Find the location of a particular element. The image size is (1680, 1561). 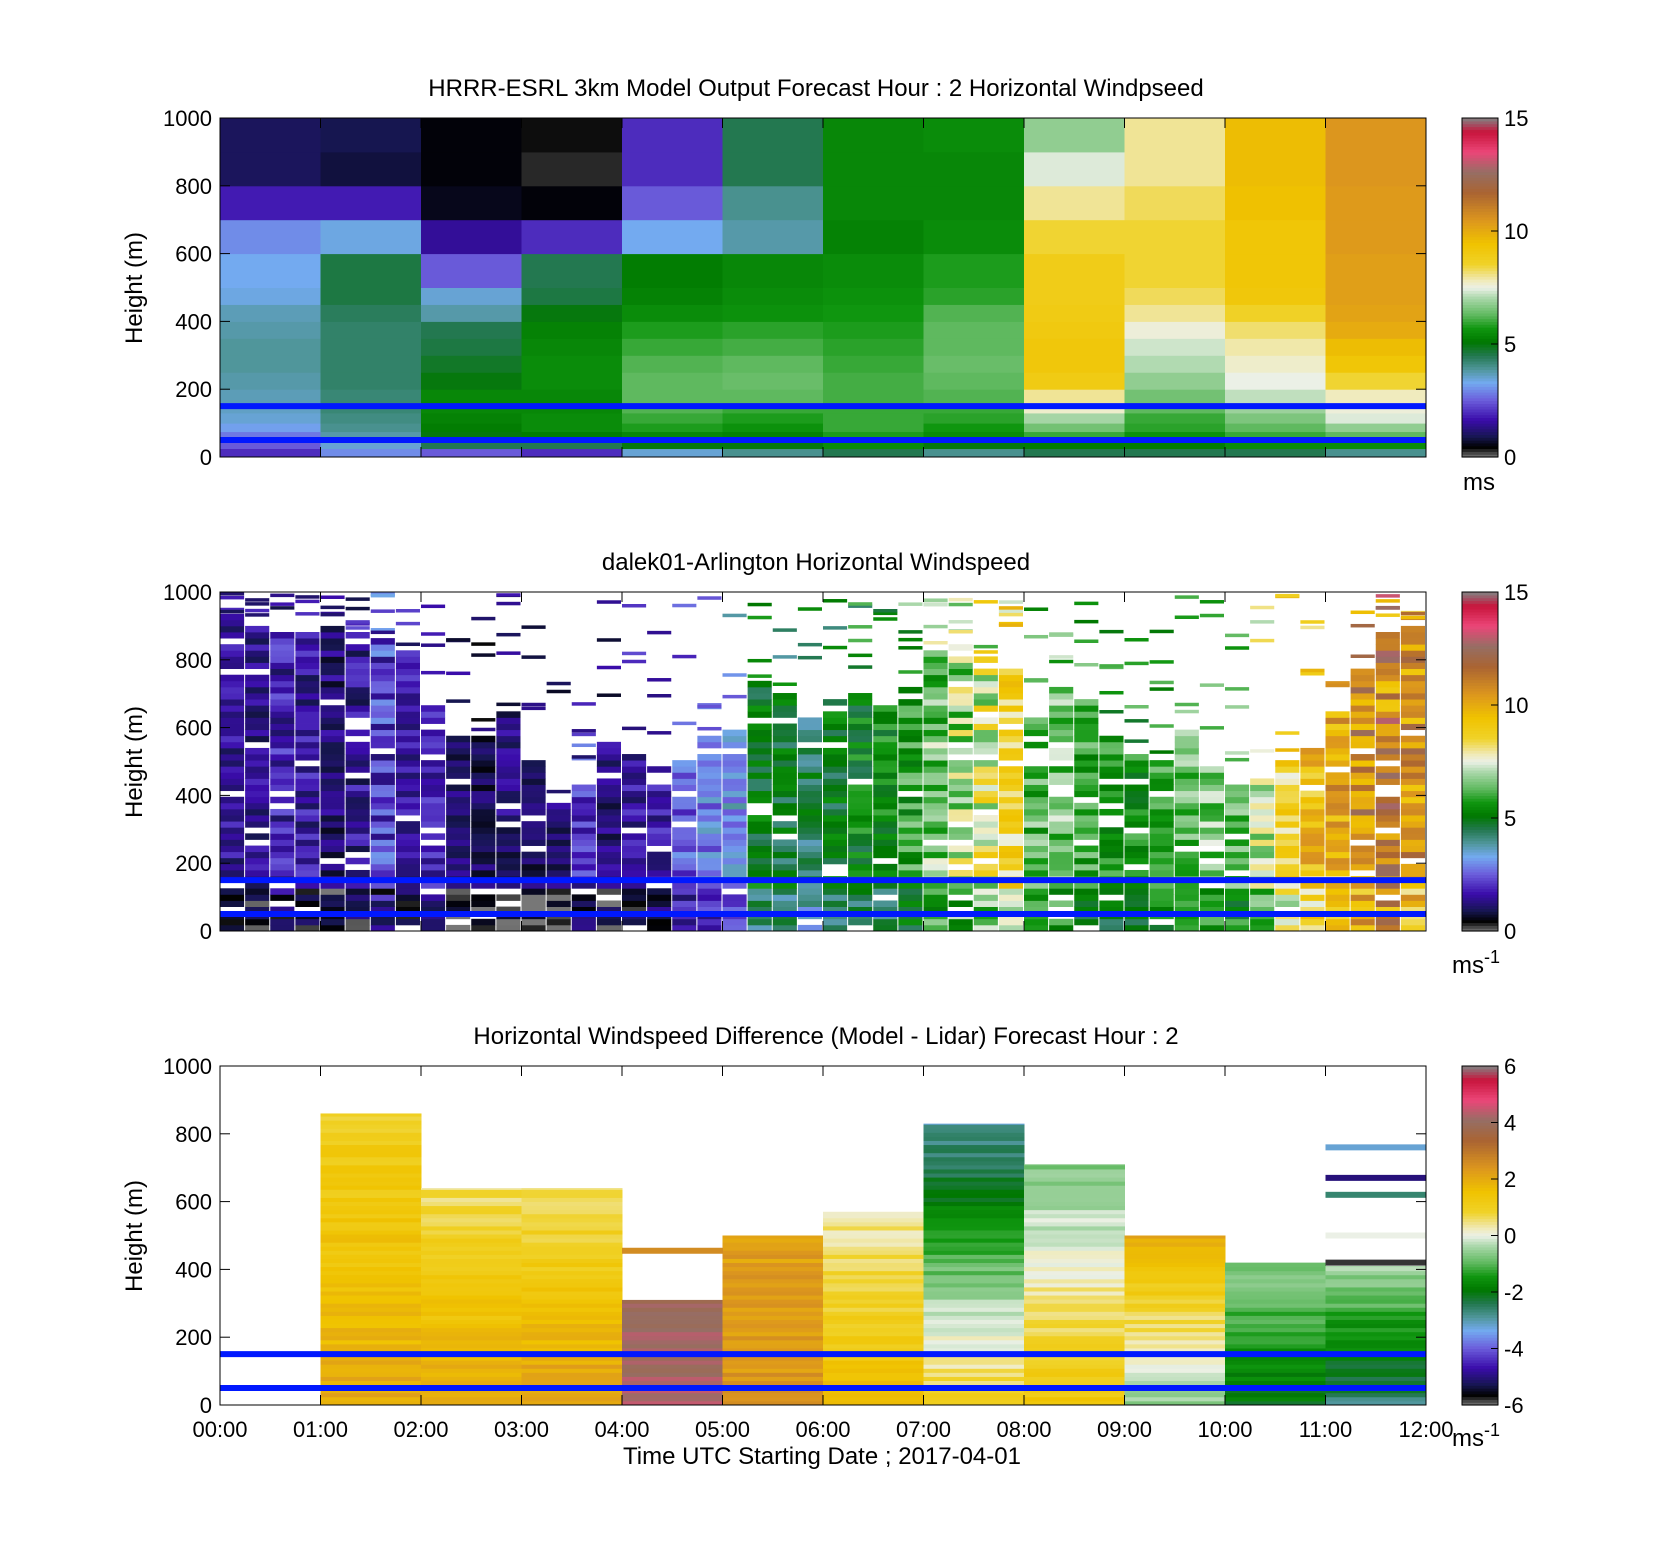

y-tick-label: 400 is located at coordinates (193, 321).